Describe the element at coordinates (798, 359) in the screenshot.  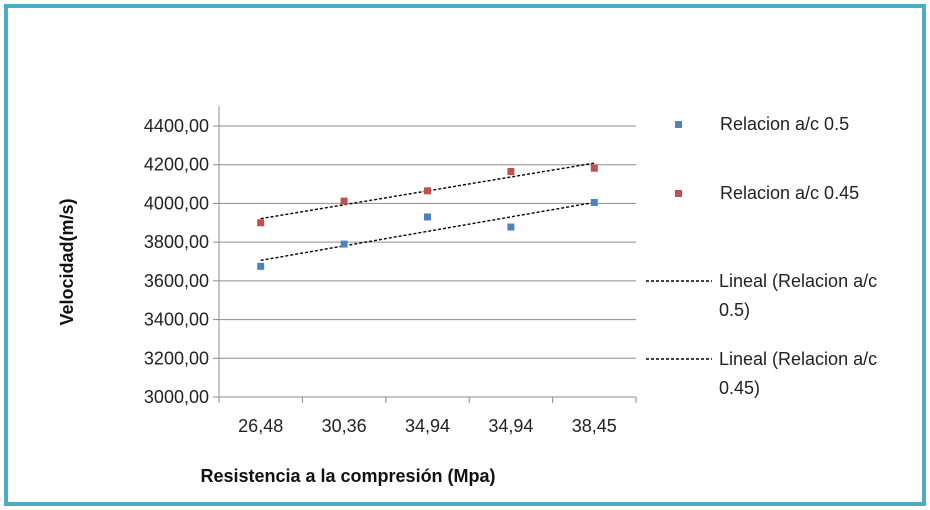
I see `legend-label-trendline-0-45-line1: Lineal (Relacion a/c` at that location.